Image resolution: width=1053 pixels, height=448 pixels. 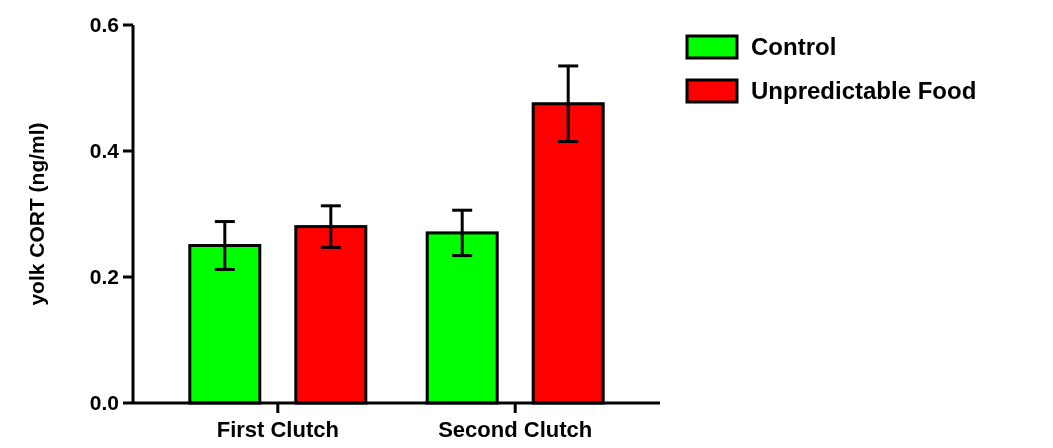 I want to click on legend-label: Control, so click(x=794, y=47).